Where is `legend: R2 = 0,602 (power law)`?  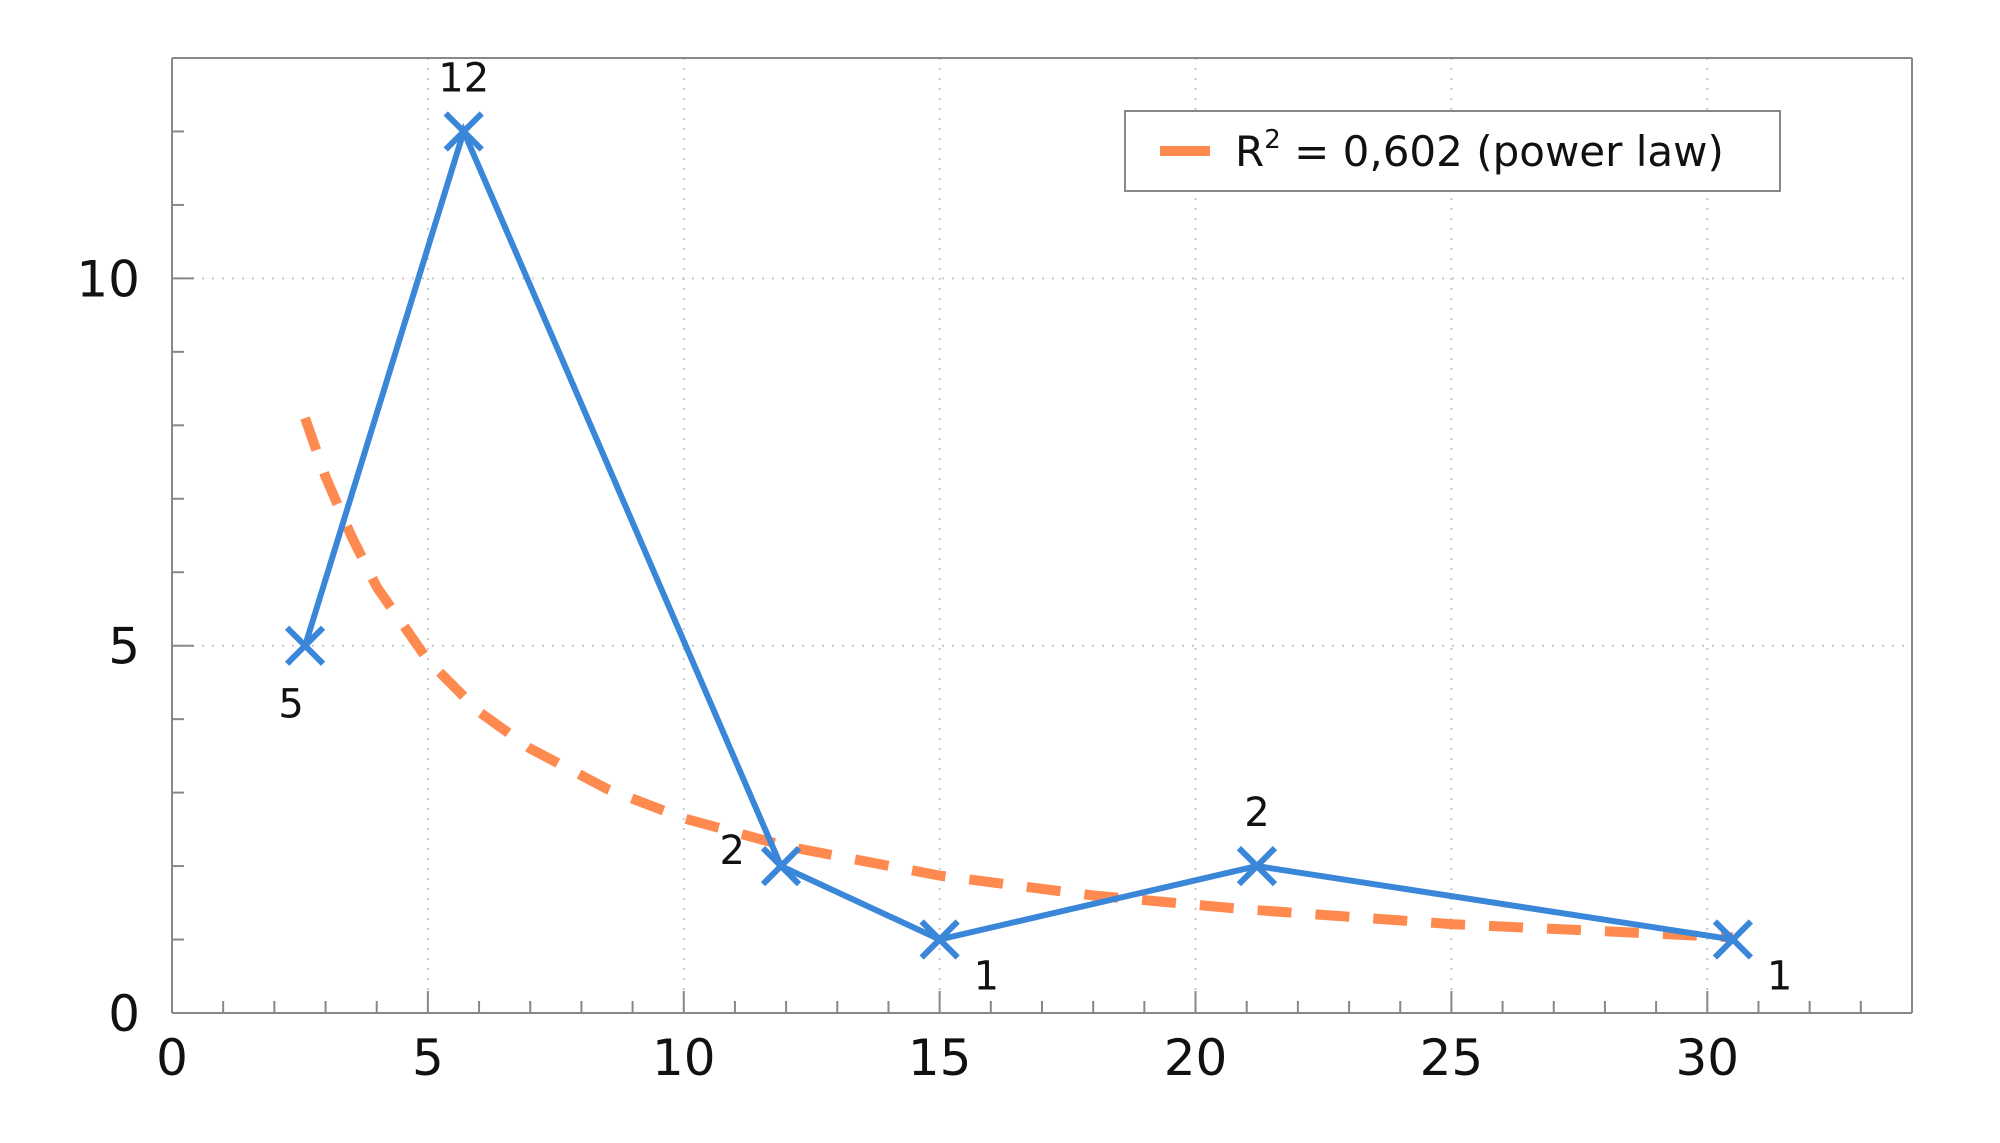 legend: R2 = 0,602 (power law) is located at coordinates (1452, 151).